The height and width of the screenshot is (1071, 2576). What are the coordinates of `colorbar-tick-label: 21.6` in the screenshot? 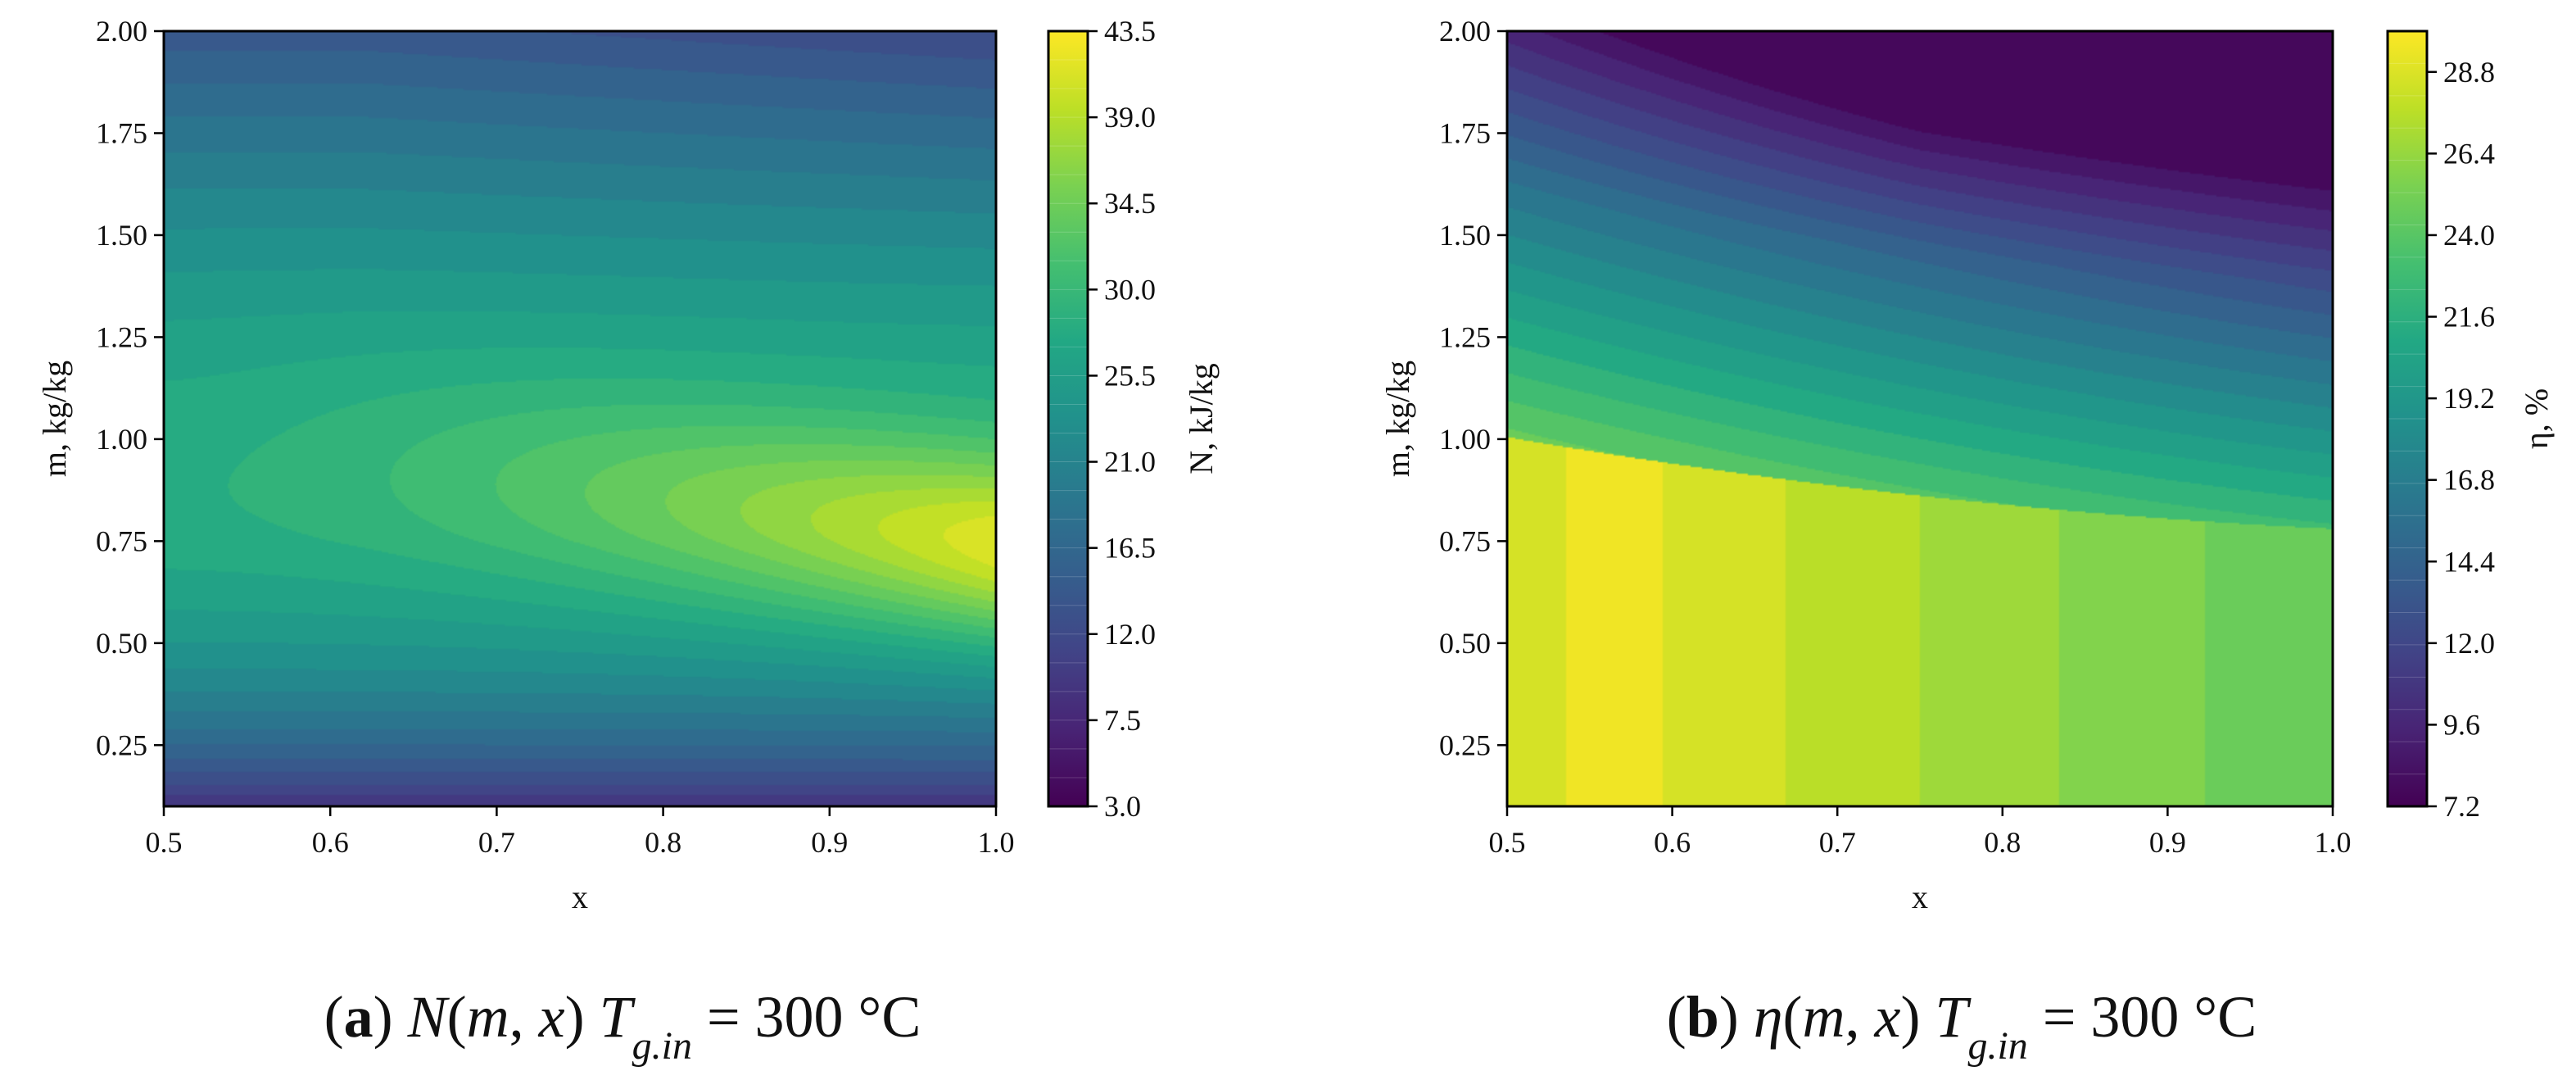 It's located at (2469, 318).